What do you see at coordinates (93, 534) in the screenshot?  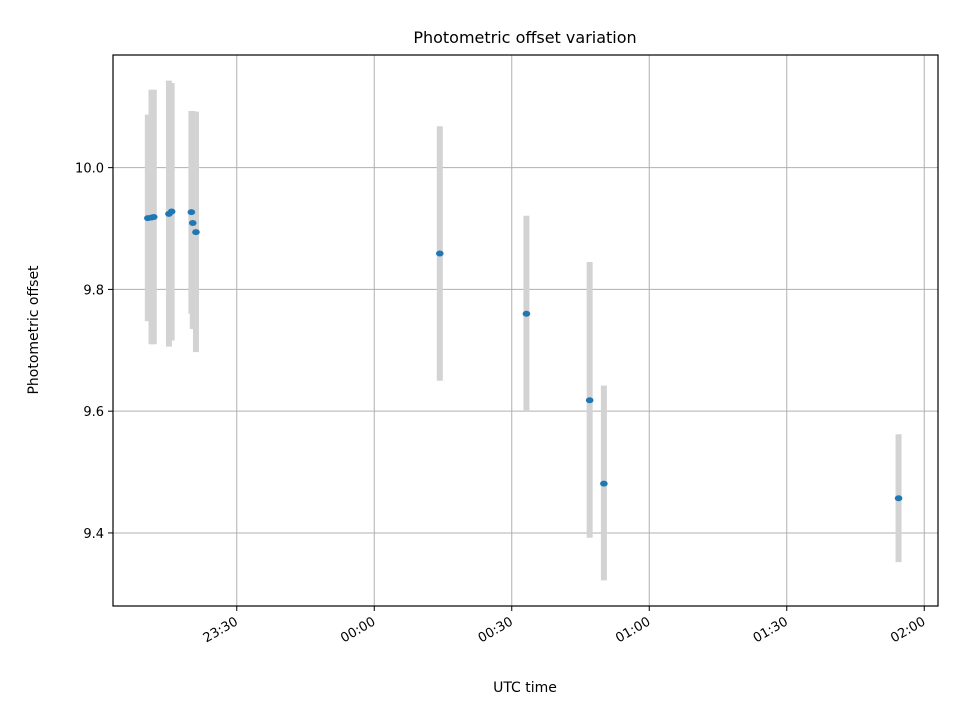 I see `y-tick-label: 9.4` at bounding box center [93, 534].